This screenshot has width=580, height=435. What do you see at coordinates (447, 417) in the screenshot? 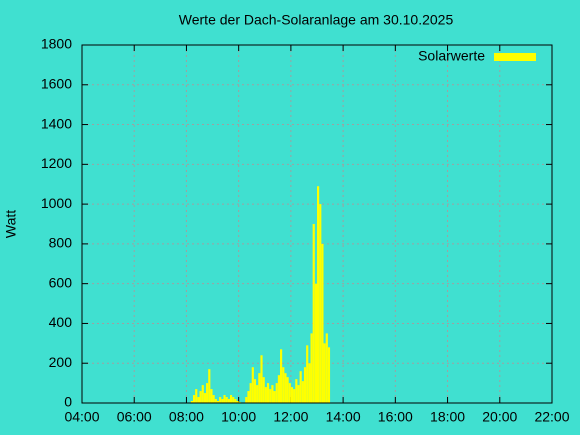
I see `x-tick-label: 18:00` at bounding box center [447, 417].